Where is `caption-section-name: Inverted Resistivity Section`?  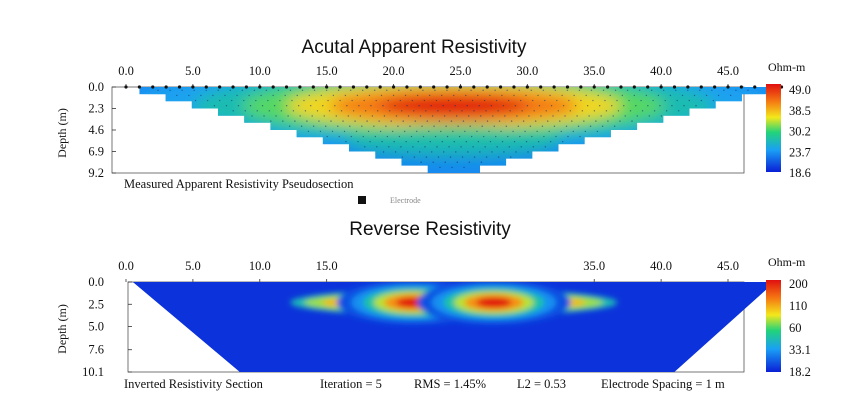
caption-section-name: Inverted Resistivity Section is located at coordinates (194, 384).